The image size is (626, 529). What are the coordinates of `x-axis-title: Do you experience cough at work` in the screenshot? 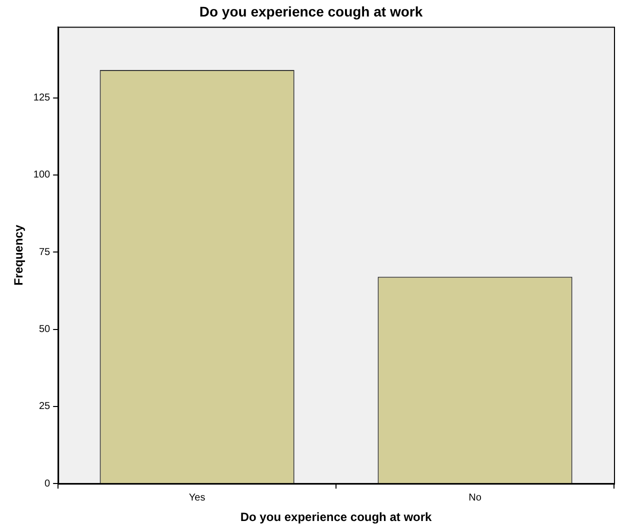 It's located at (336, 517).